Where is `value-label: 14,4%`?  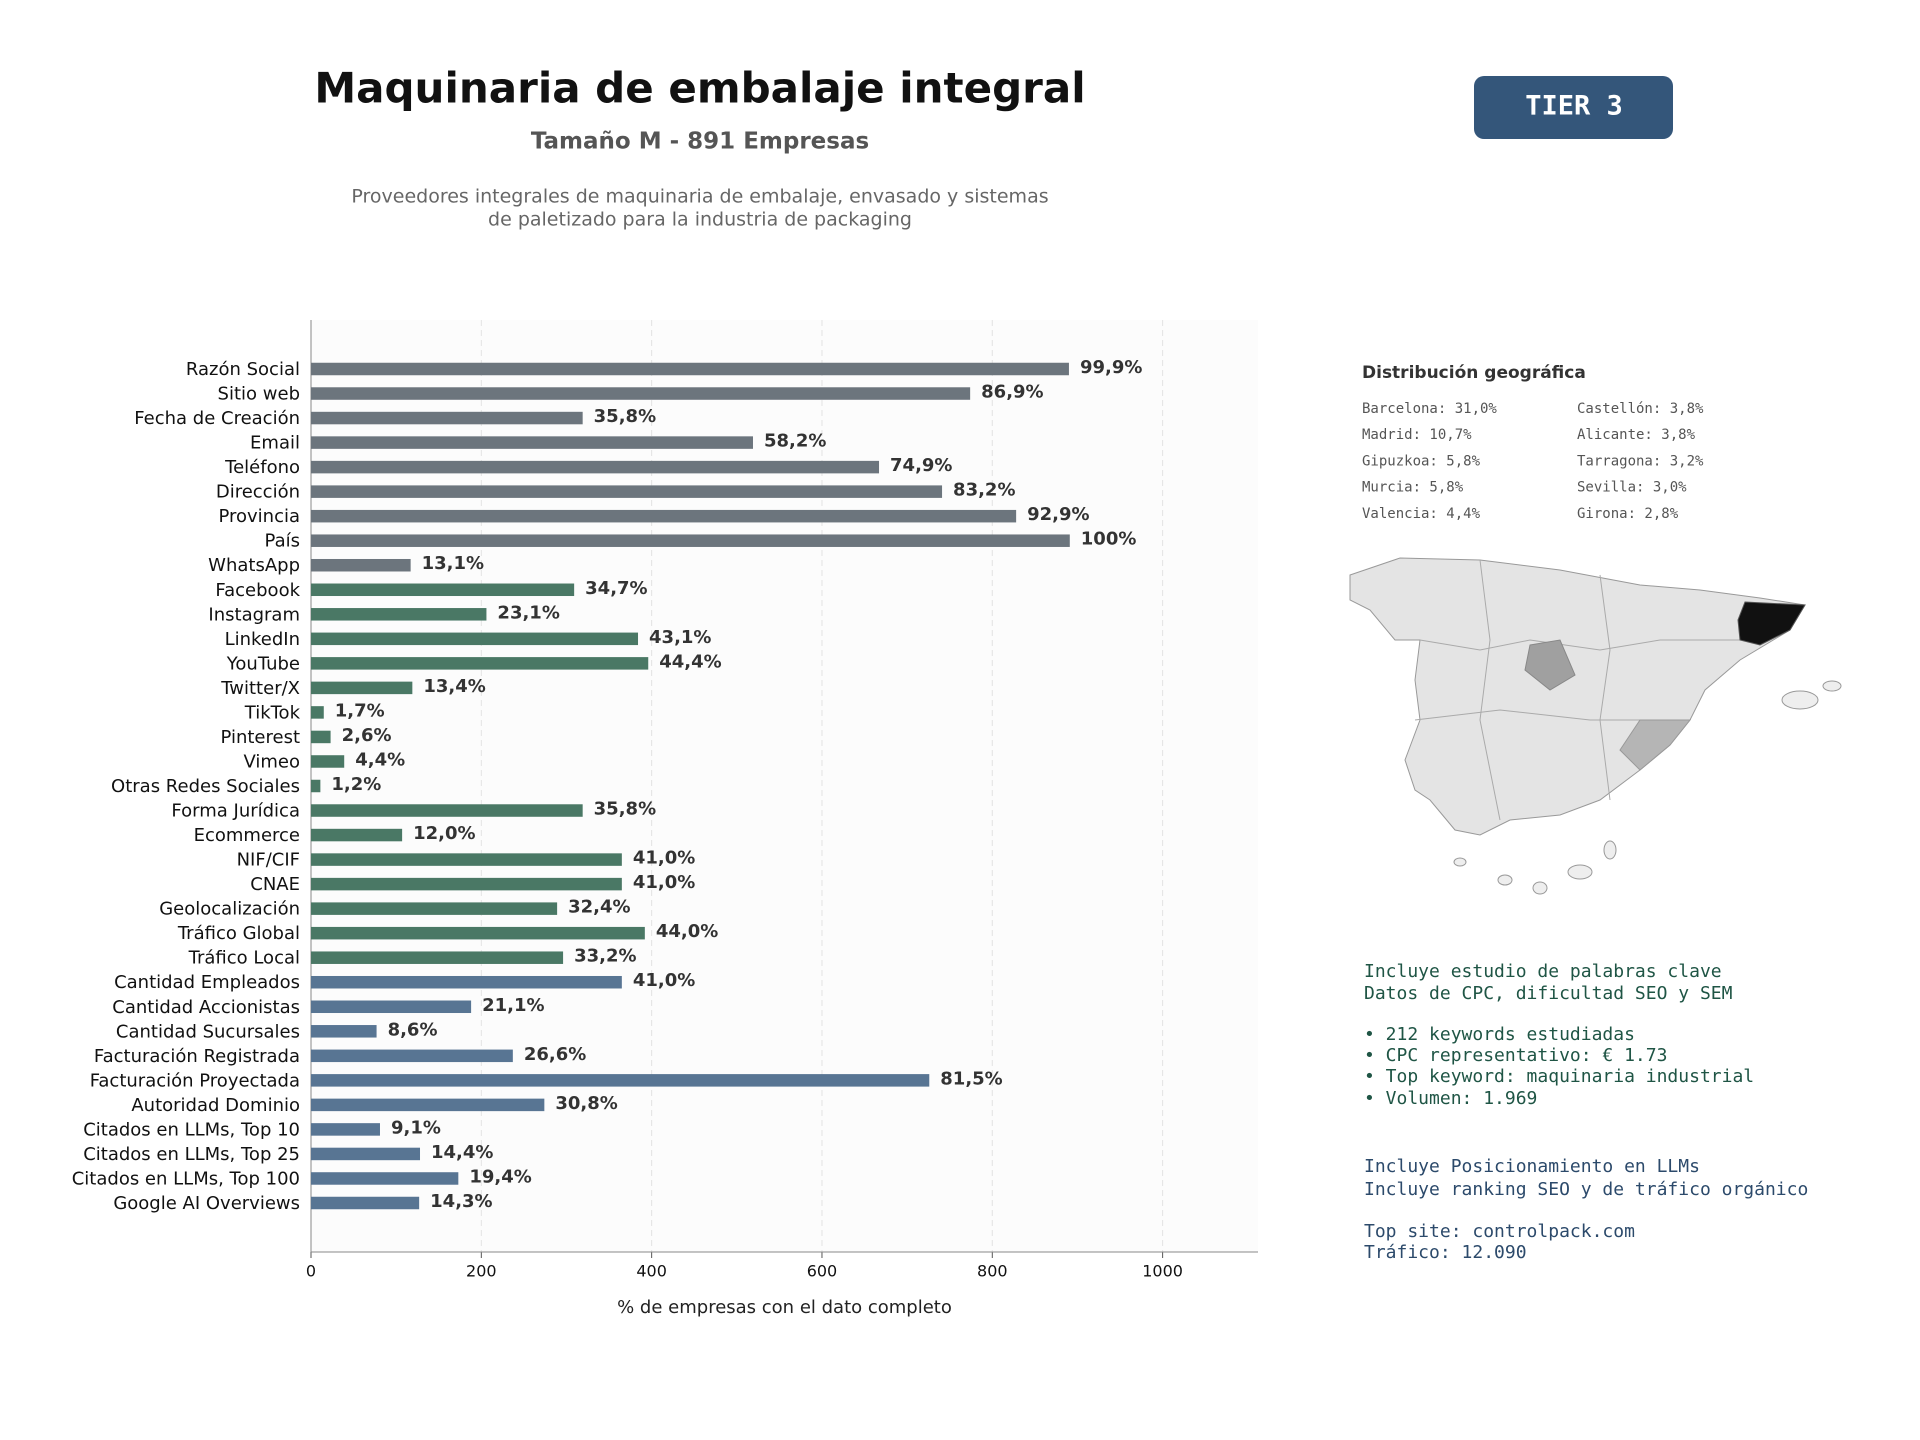
value-label: 14,4% is located at coordinates (462, 1152).